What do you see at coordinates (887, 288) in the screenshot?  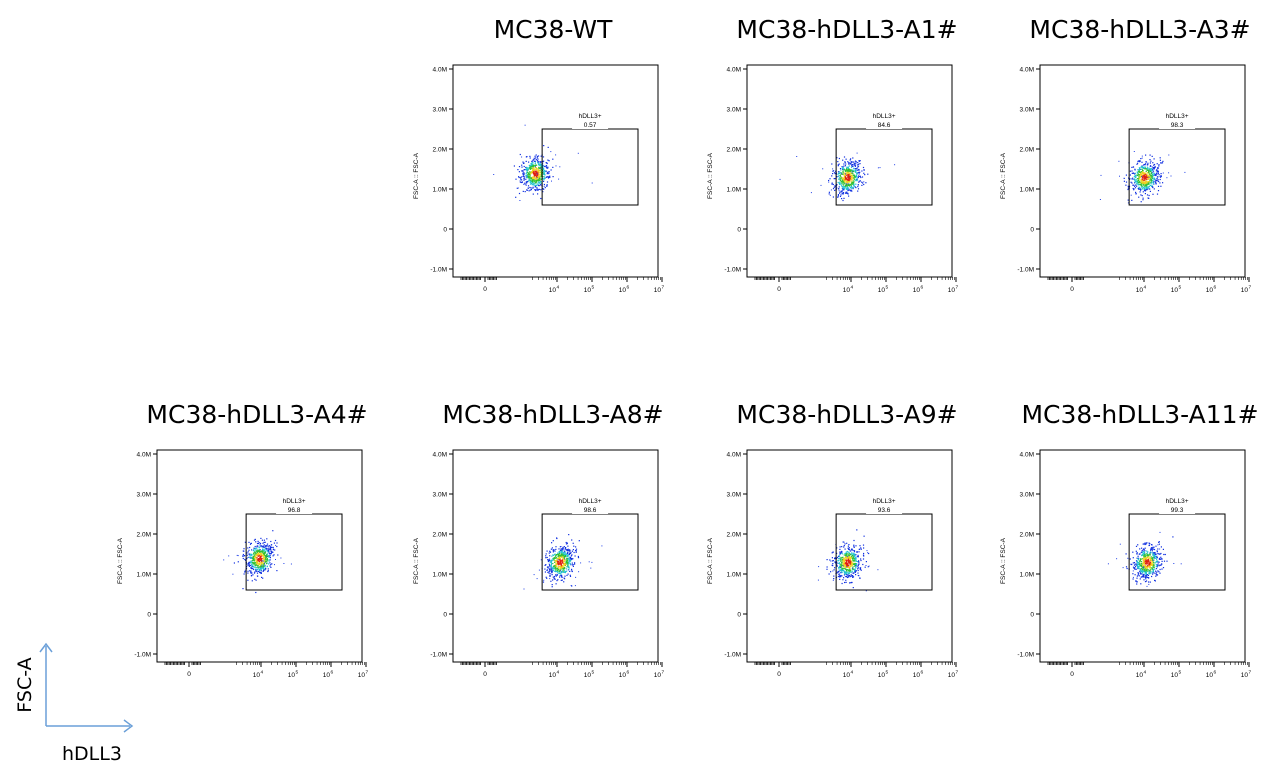 I see `x-tick-exponent: 5` at bounding box center [887, 288].